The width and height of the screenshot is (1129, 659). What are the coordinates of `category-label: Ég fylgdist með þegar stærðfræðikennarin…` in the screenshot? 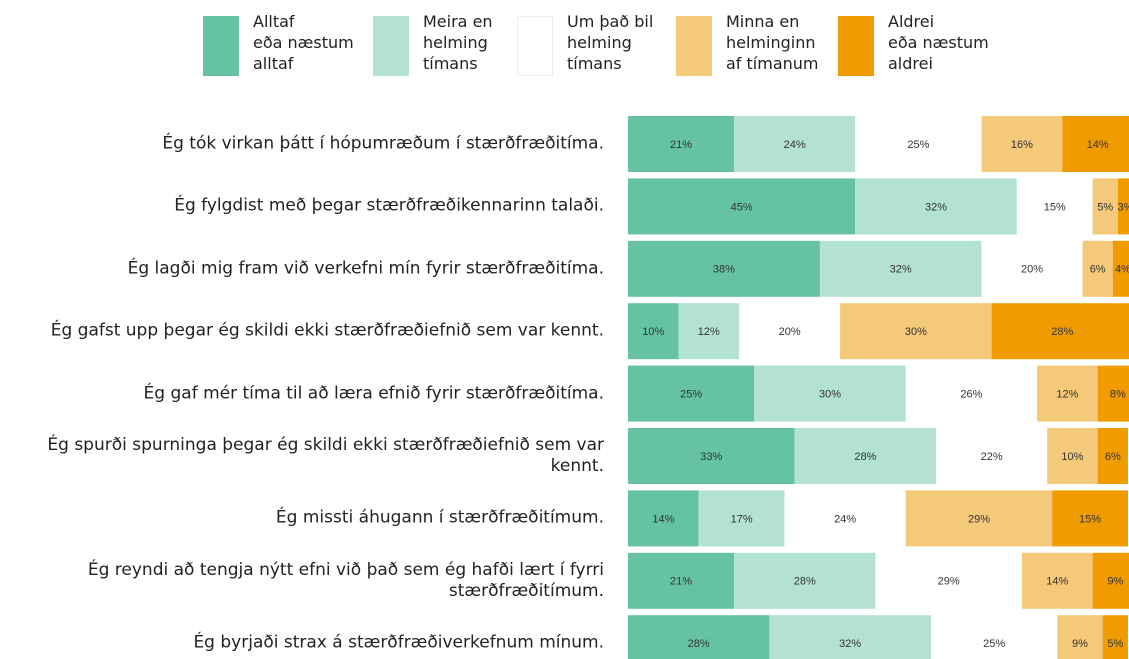 It's located at (389, 205).